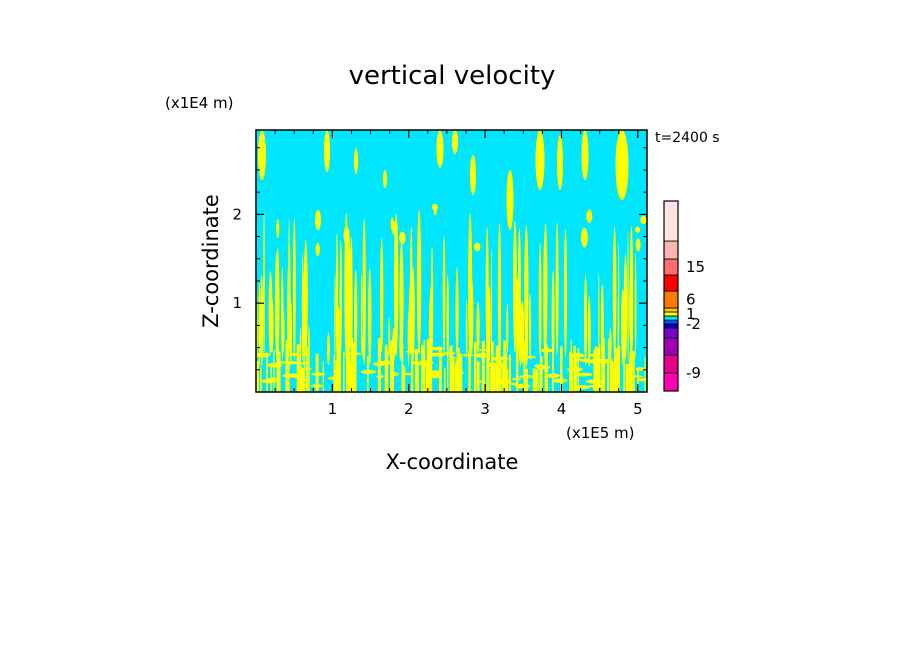  Describe the element at coordinates (237, 214) in the screenshot. I see `y-tick-label: 2` at that location.